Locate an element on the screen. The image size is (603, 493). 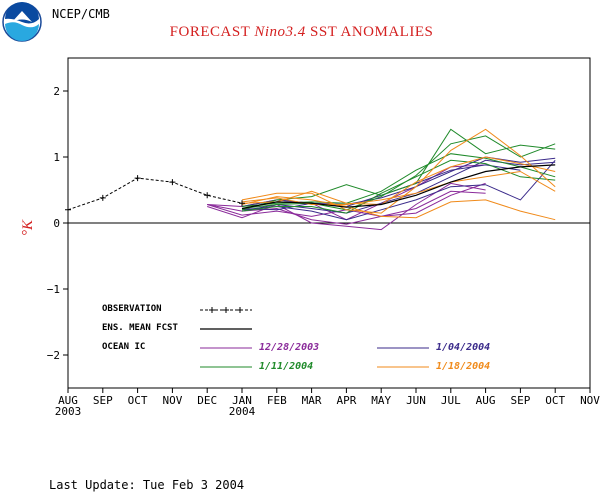
x-tick-label: JUL is located at coordinates (451, 400).